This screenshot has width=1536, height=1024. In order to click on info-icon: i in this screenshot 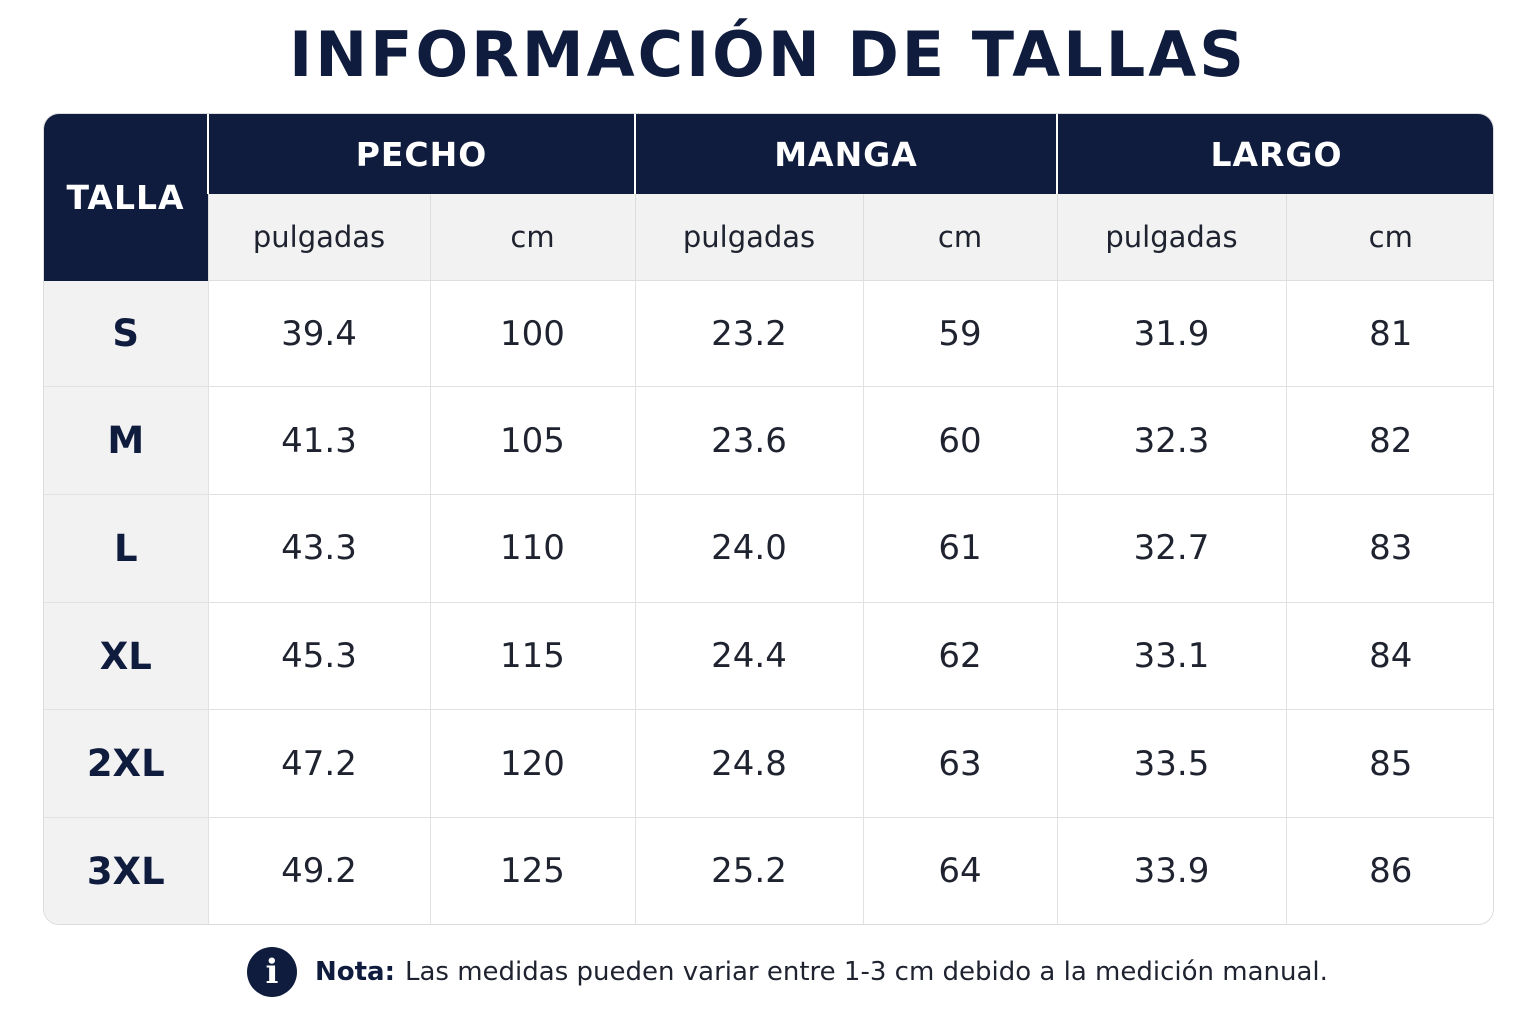, I will do `click(272, 972)`.